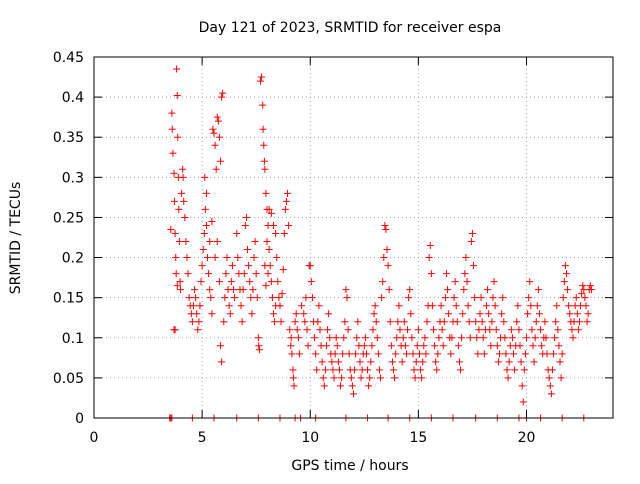 The width and height of the screenshot is (640, 484). Describe the element at coordinates (73, 259) in the screenshot. I see `y-tick-label: 0.2` at that location.